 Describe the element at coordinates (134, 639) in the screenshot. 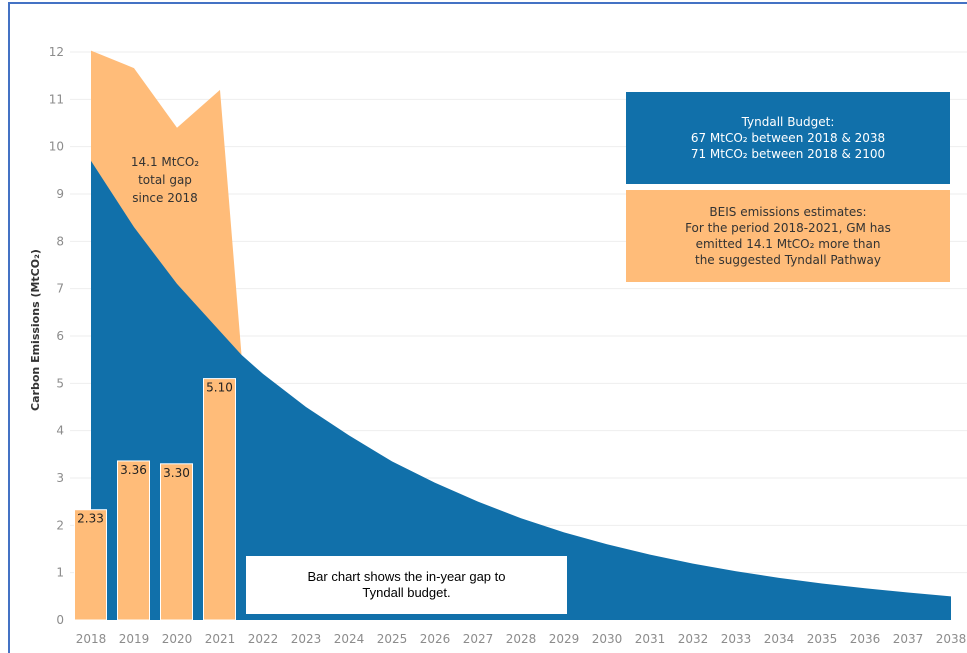

I see `x-tick-2019: 2019` at that location.